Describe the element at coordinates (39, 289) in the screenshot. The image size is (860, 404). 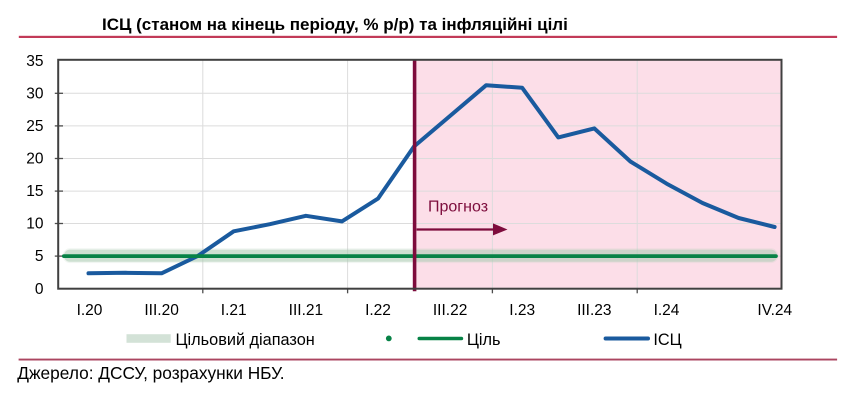
I see `svg-text: 0` at that location.